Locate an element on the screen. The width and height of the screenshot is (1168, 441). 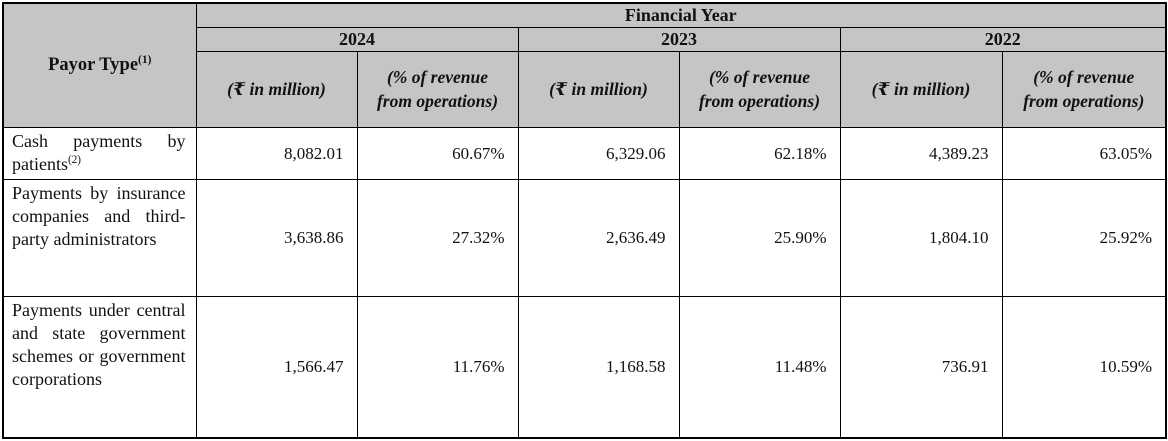
percent-cell-2022: 63.05% is located at coordinates (1084, 153).